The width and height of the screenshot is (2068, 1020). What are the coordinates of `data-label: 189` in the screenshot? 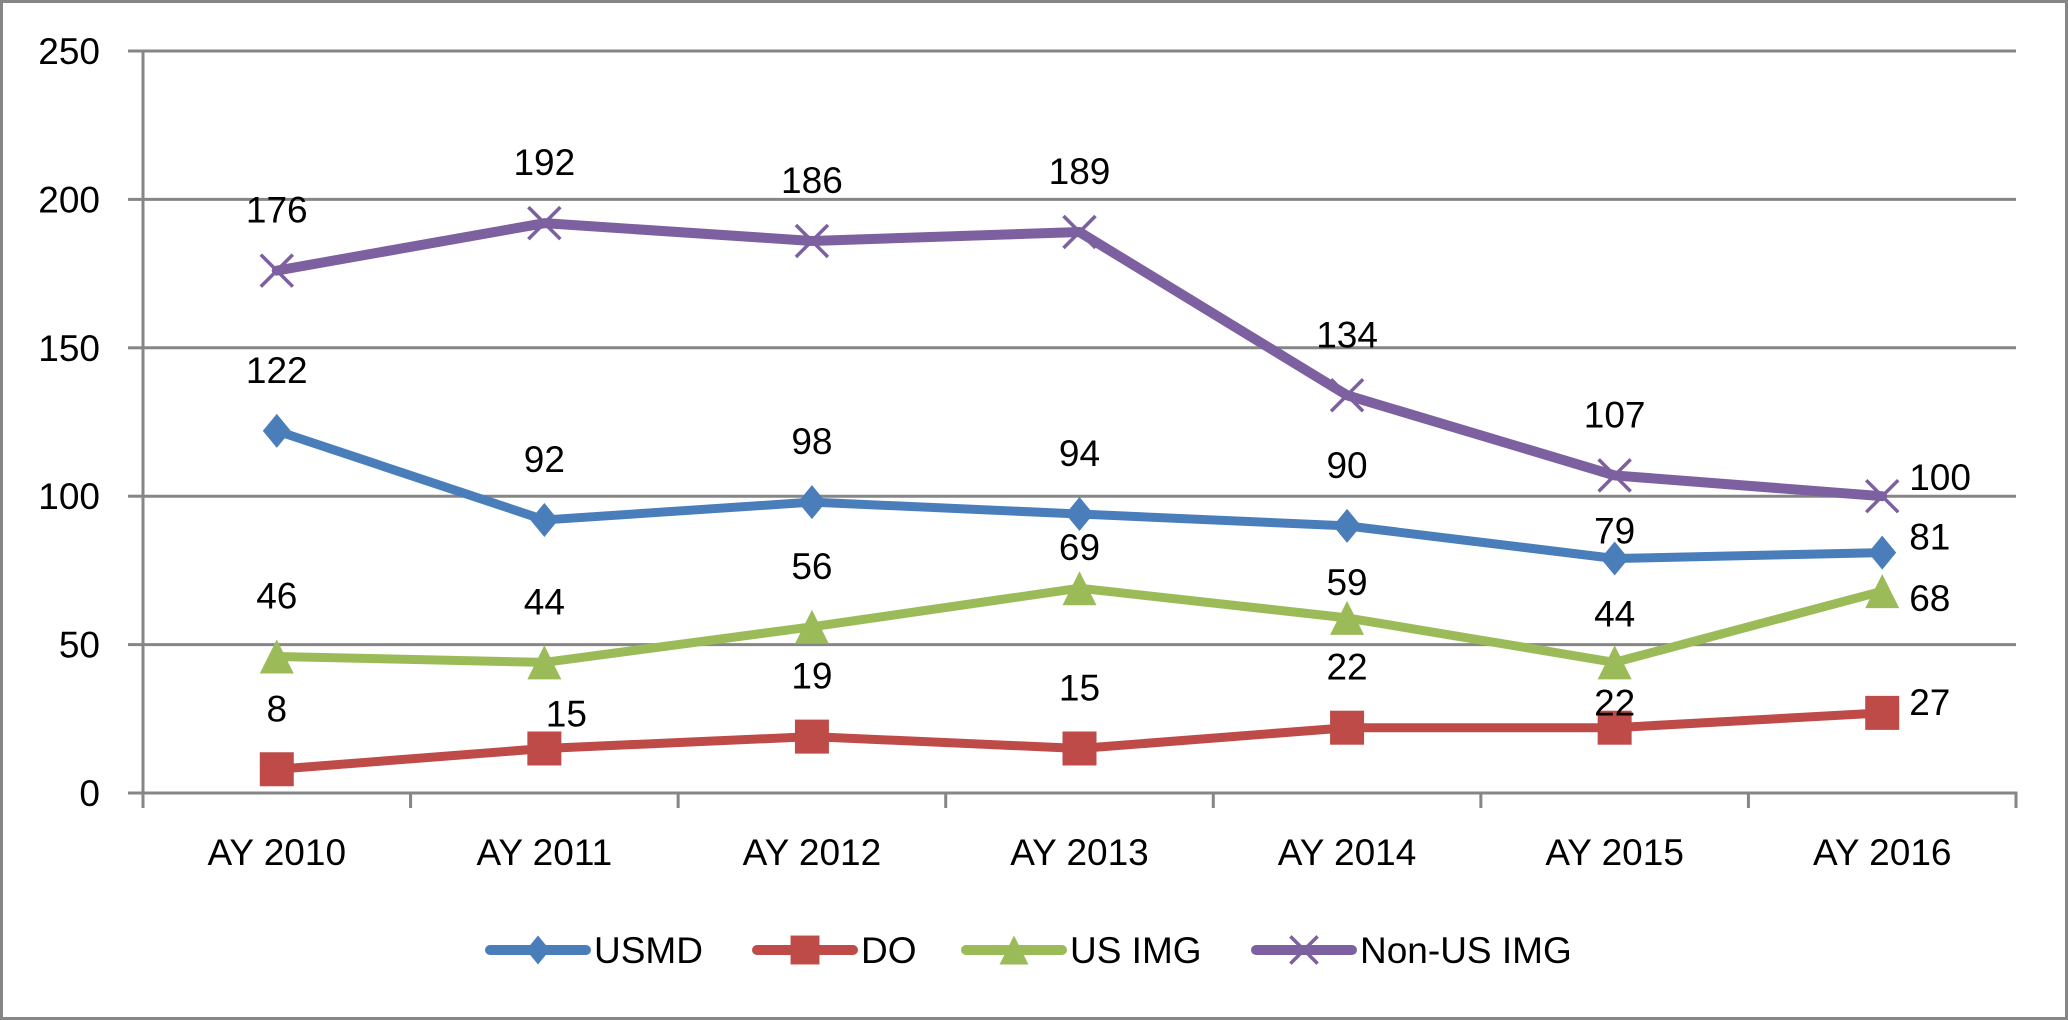 It's located at (1080, 171).